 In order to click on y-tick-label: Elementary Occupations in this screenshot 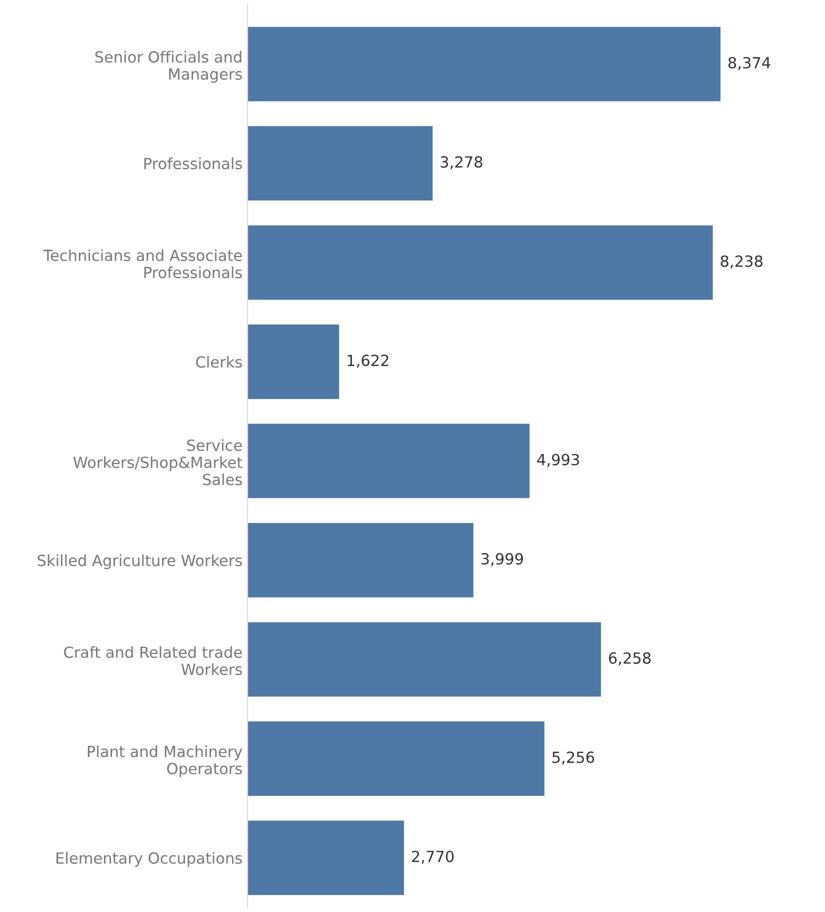, I will do `click(149, 859)`.